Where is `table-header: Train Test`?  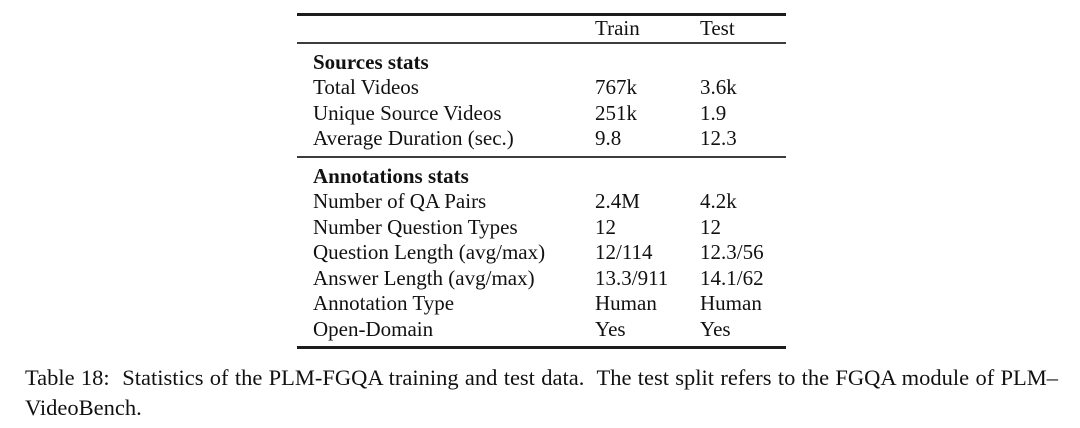
table-header: Train Test is located at coordinates (541, 29).